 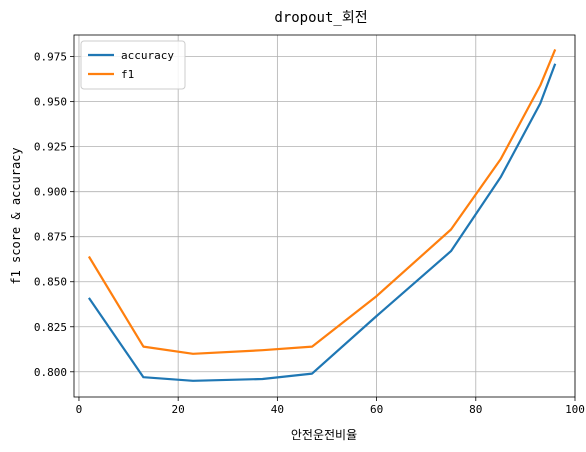 What do you see at coordinates (127, 74) in the screenshot?
I see `legend-label-f1: f1` at bounding box center [127, 74].